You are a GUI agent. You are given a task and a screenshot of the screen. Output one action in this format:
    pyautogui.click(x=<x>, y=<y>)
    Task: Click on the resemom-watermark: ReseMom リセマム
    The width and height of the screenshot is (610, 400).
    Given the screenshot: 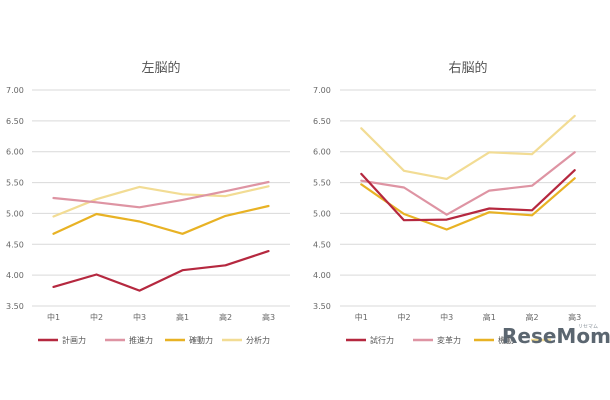 What is the action you would take?
    pyautogui.click(x=556, y=336)
    